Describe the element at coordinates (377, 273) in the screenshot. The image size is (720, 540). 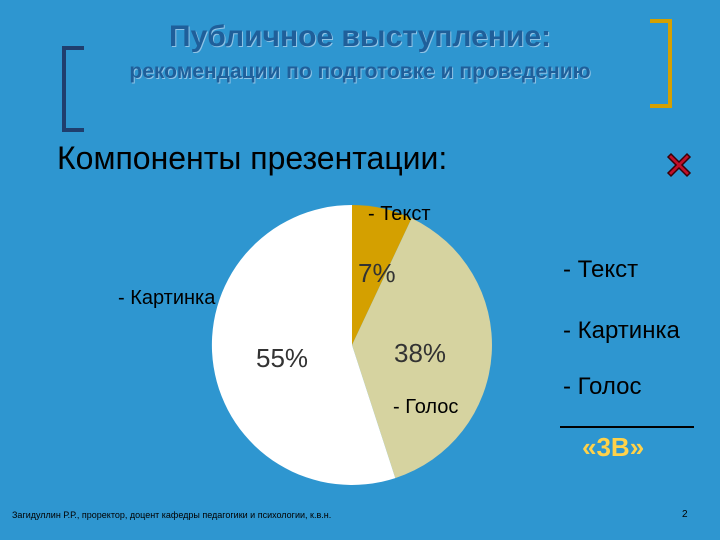
I see `slice-value-text: 7%` at that location.